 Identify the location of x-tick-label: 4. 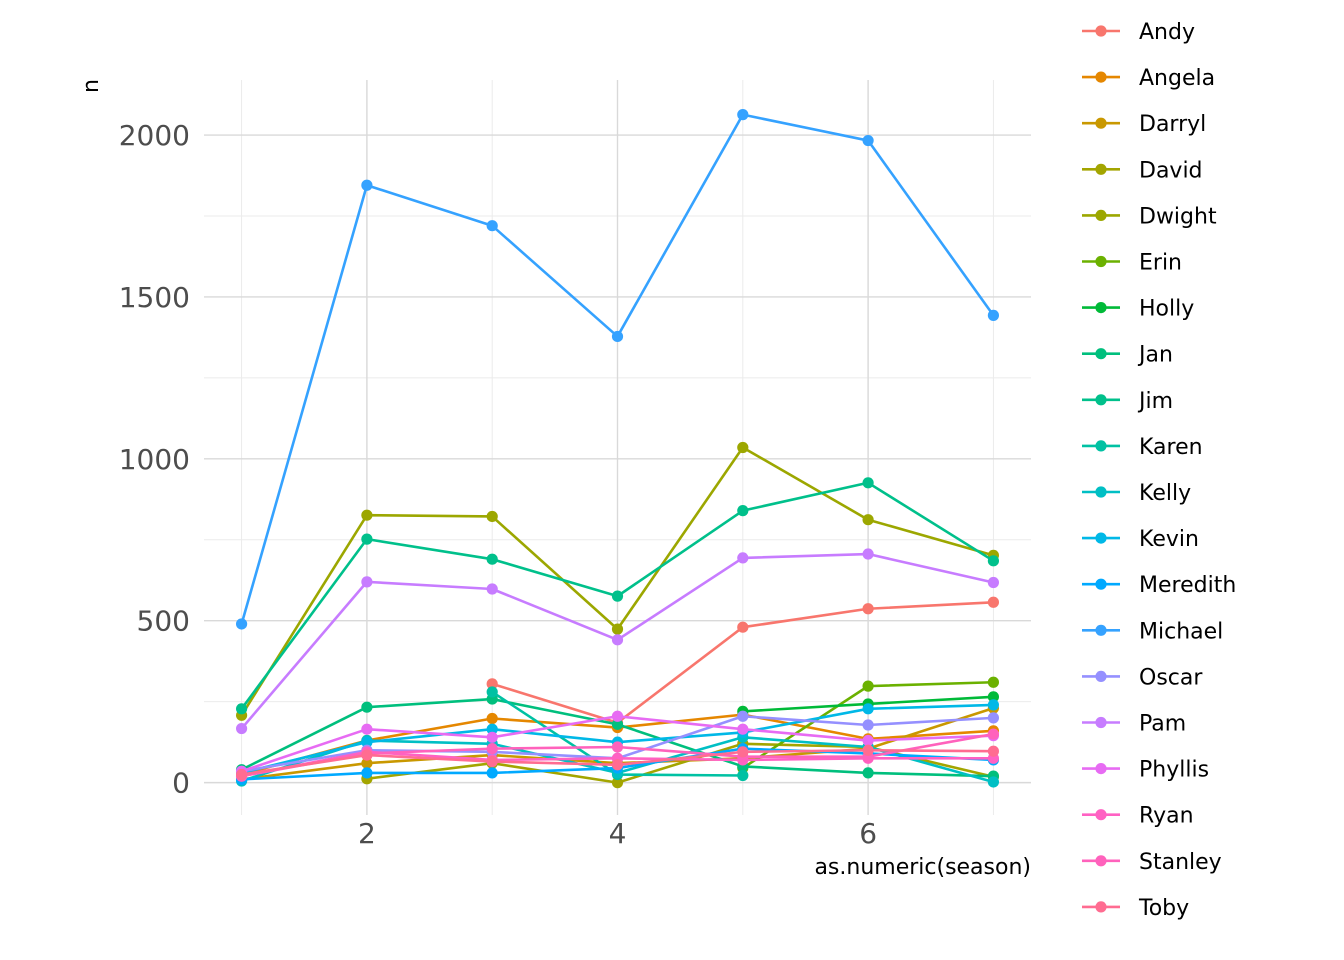
(618, 833).